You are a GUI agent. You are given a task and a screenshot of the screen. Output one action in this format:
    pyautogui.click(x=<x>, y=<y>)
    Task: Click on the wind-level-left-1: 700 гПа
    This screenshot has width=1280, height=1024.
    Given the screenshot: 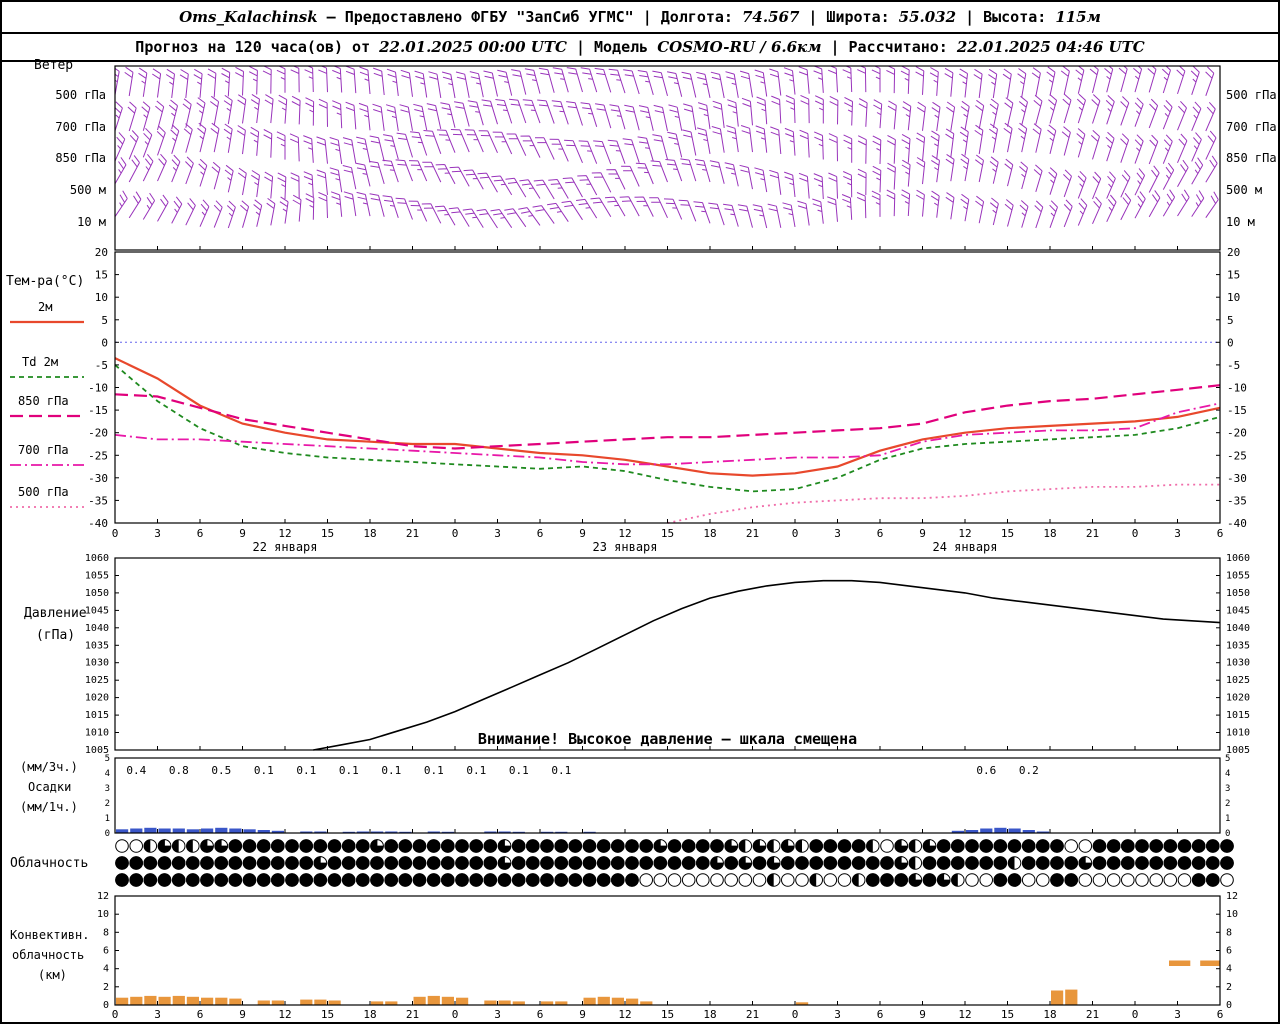 What is the action you would take?
    pyautogui.click(x=80, y=127)
    